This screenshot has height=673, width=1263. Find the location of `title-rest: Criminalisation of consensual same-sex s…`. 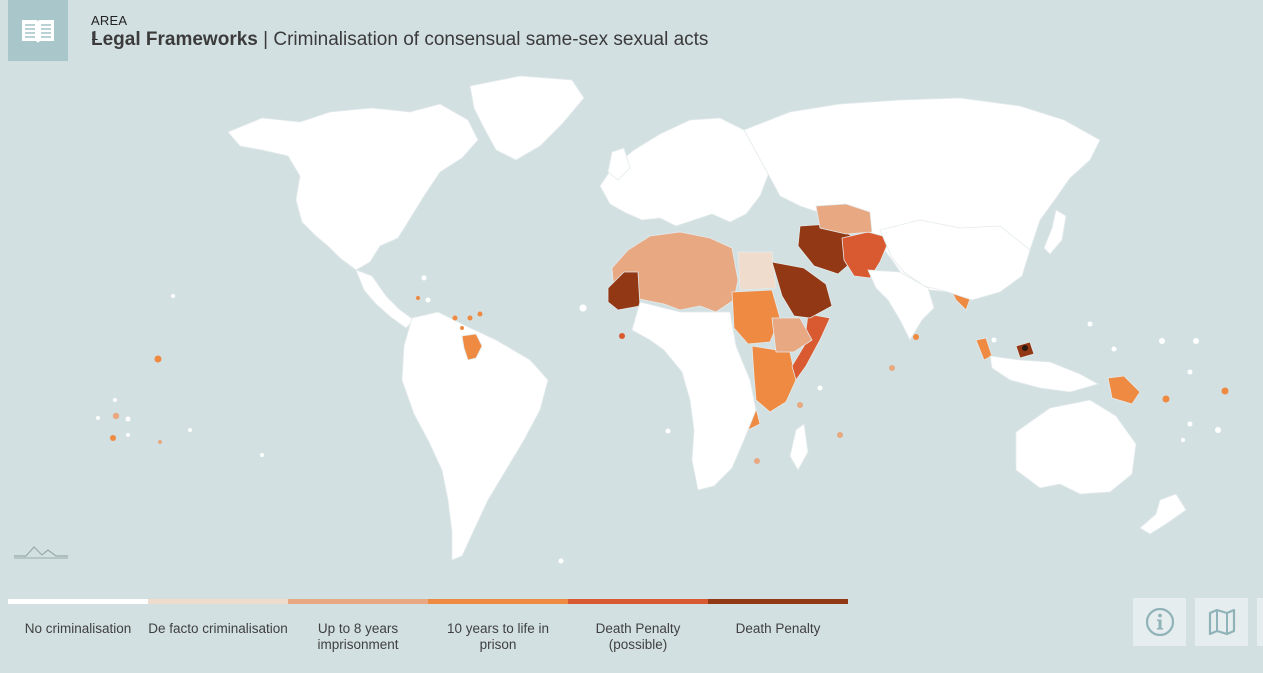

title-rest: Criminalisation of consensual same-sex s… is located at coordinates (491, 39).